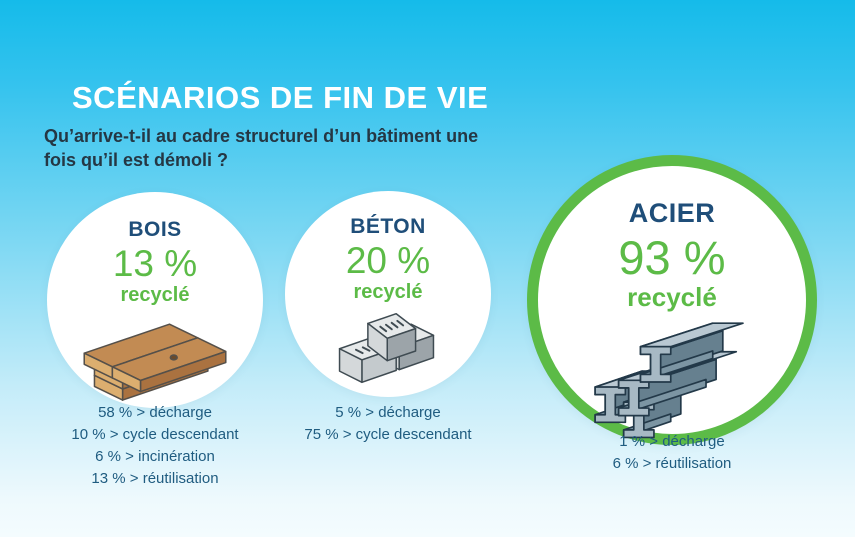 The height and width of the screenshot is (537, 855). What do you see at coordinates (388, 226) in the screenshot?
I see `material-name: BÉTON` at bounding box center [388, 226].